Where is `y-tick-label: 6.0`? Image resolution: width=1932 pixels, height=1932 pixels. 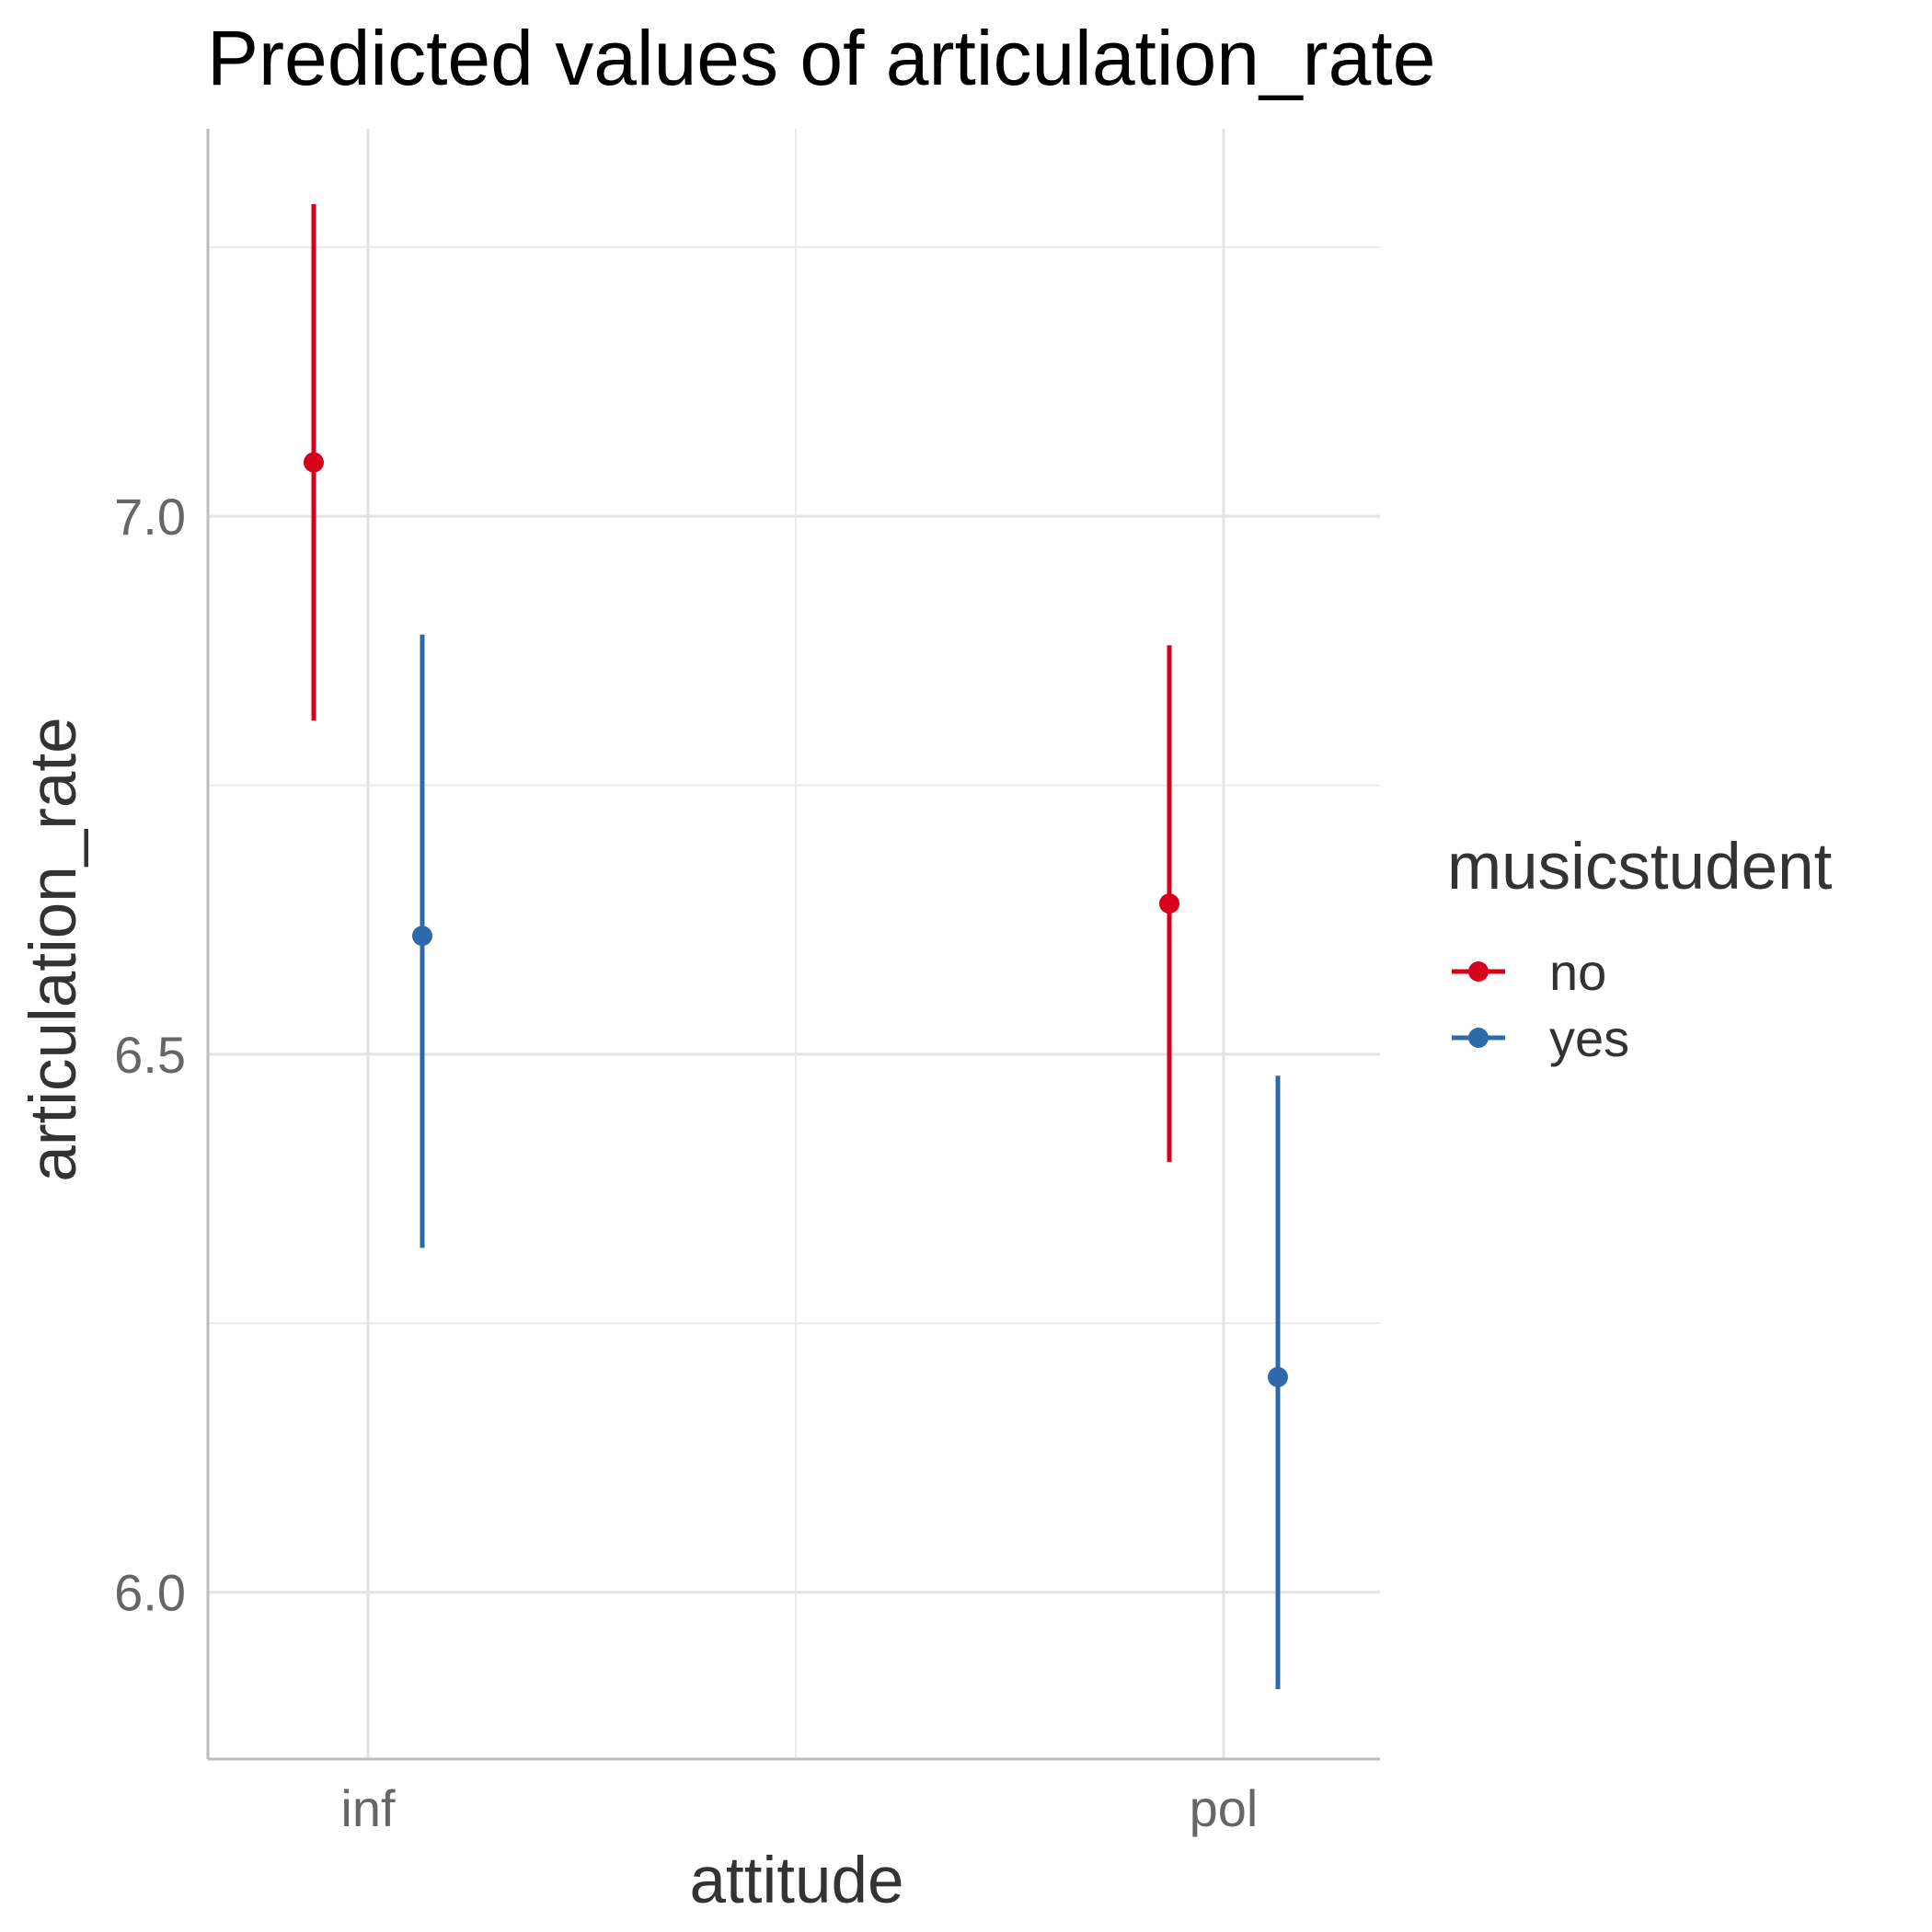 y-tick-label: 6.0 is located at coordinates (150, 1593).